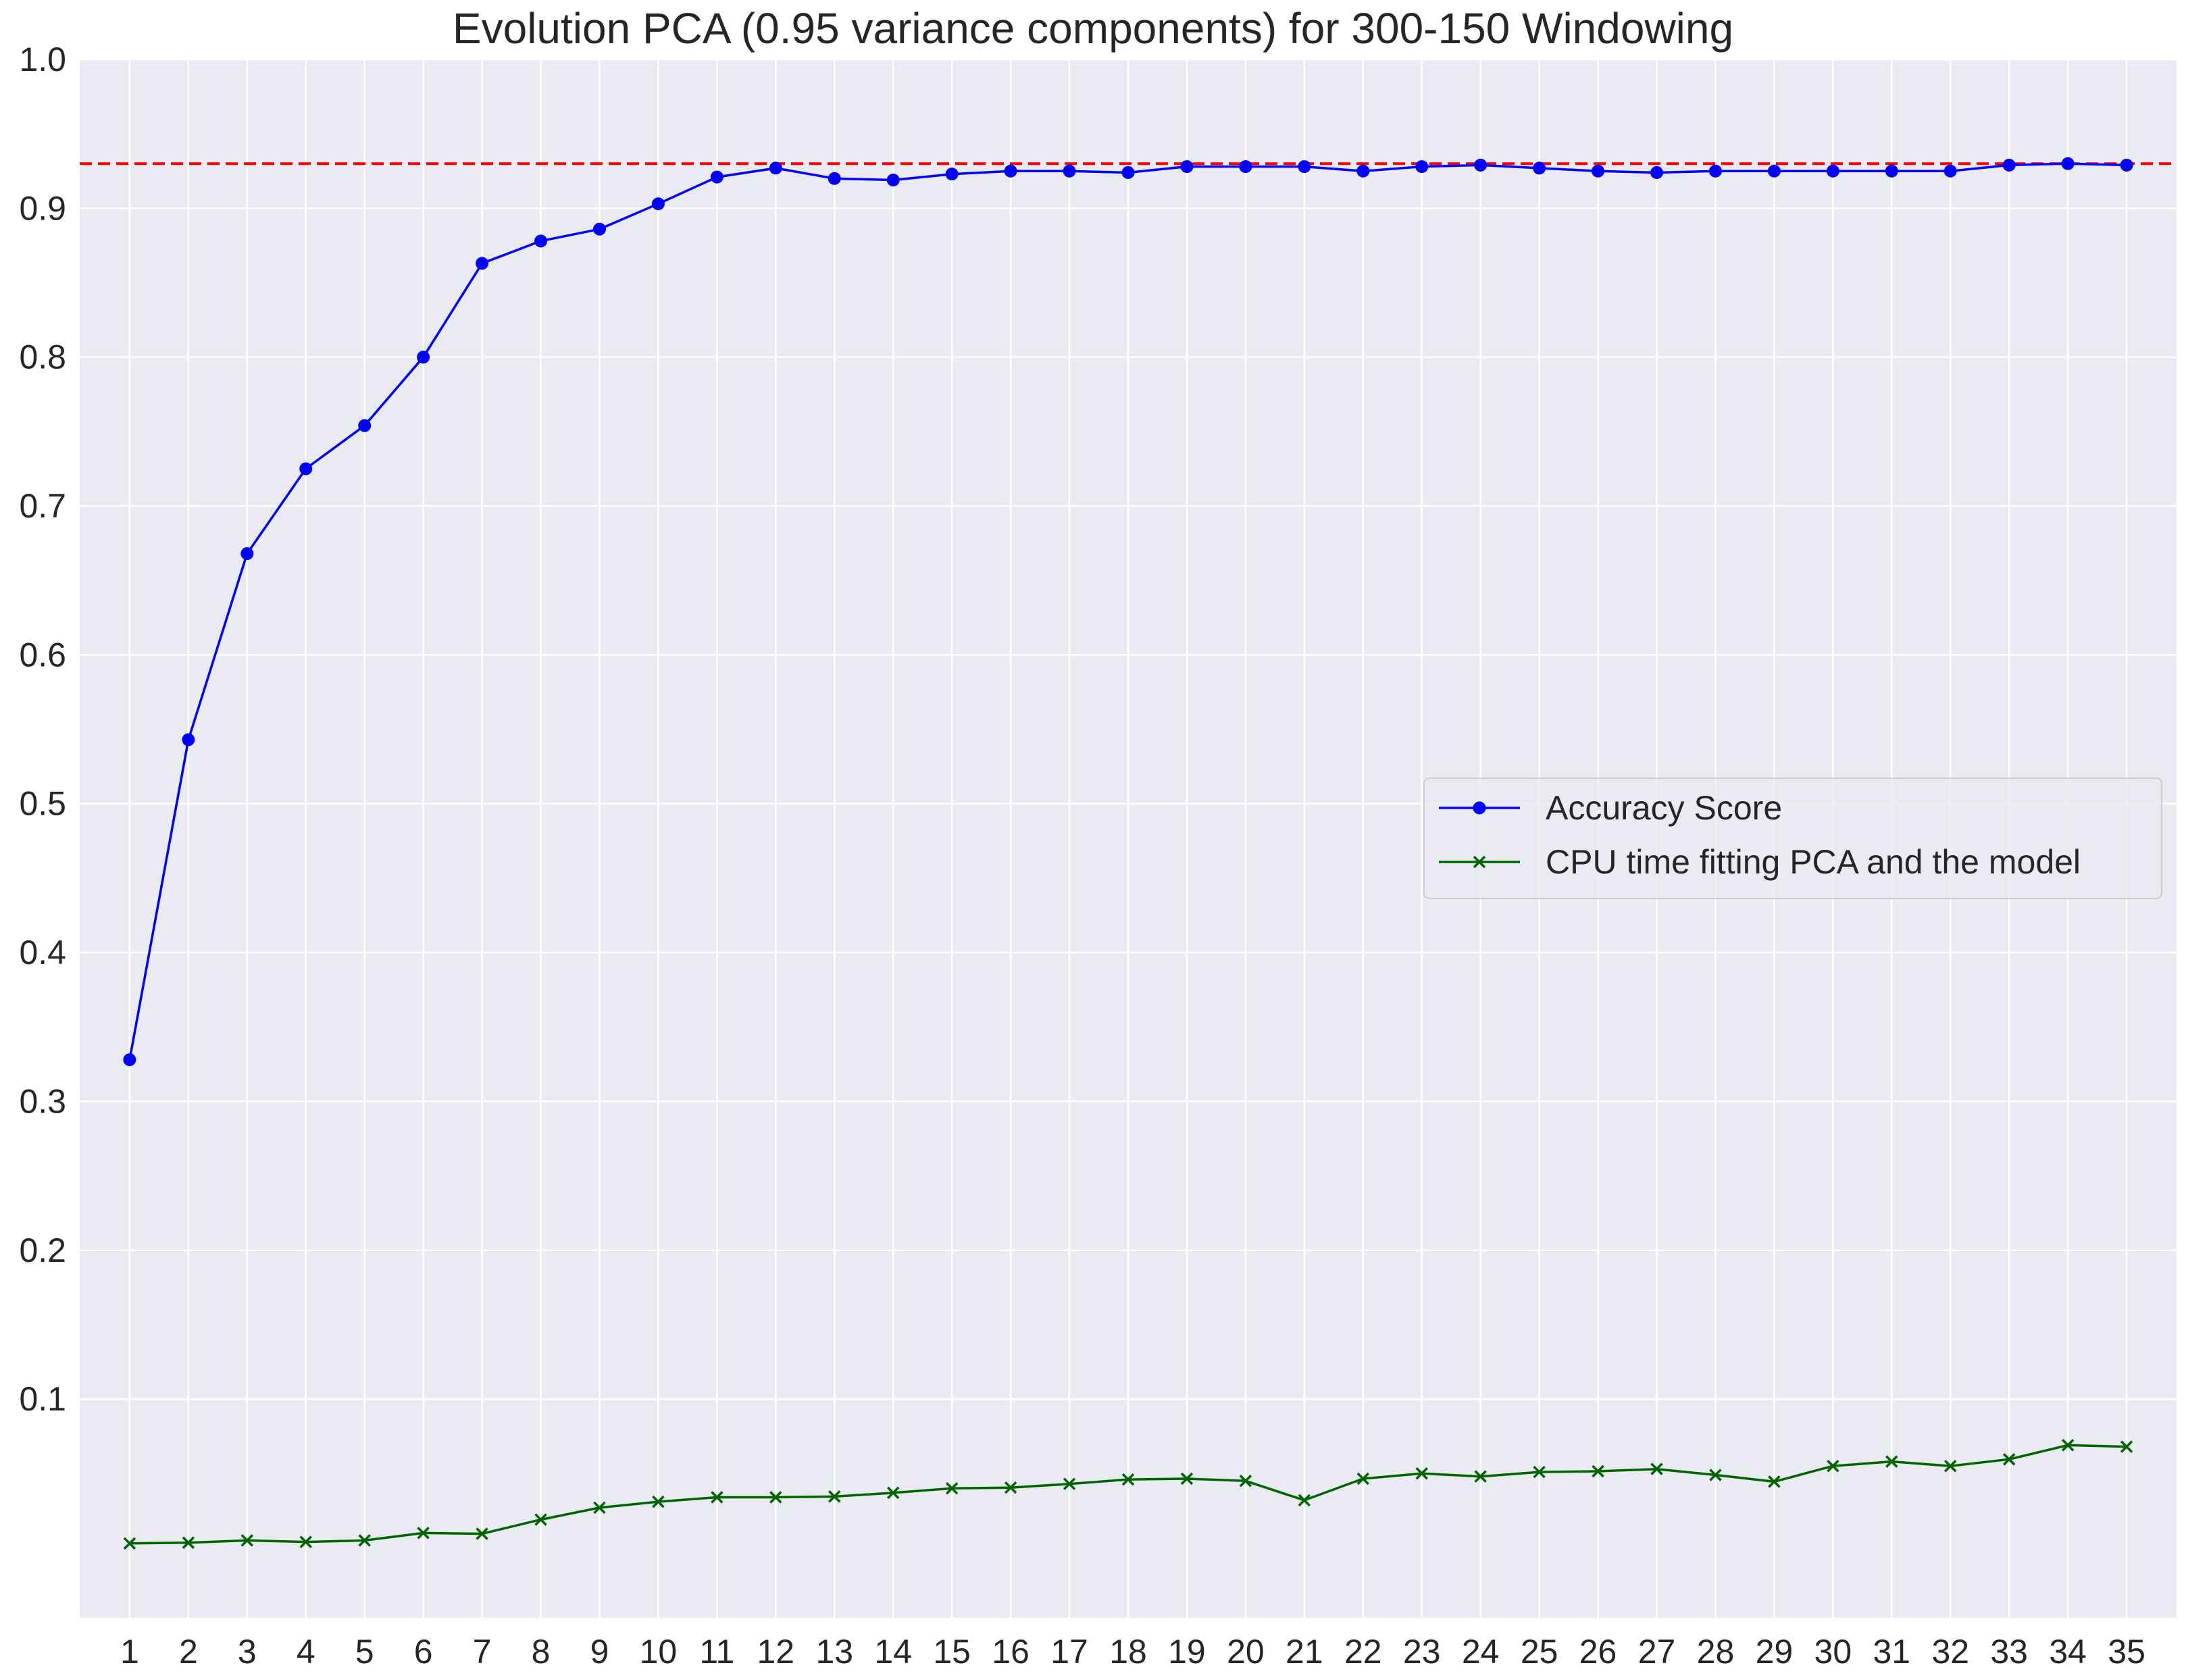 This screenshot has width=2186, height=1680. I want to click on legend-box, so click(1793, 838).